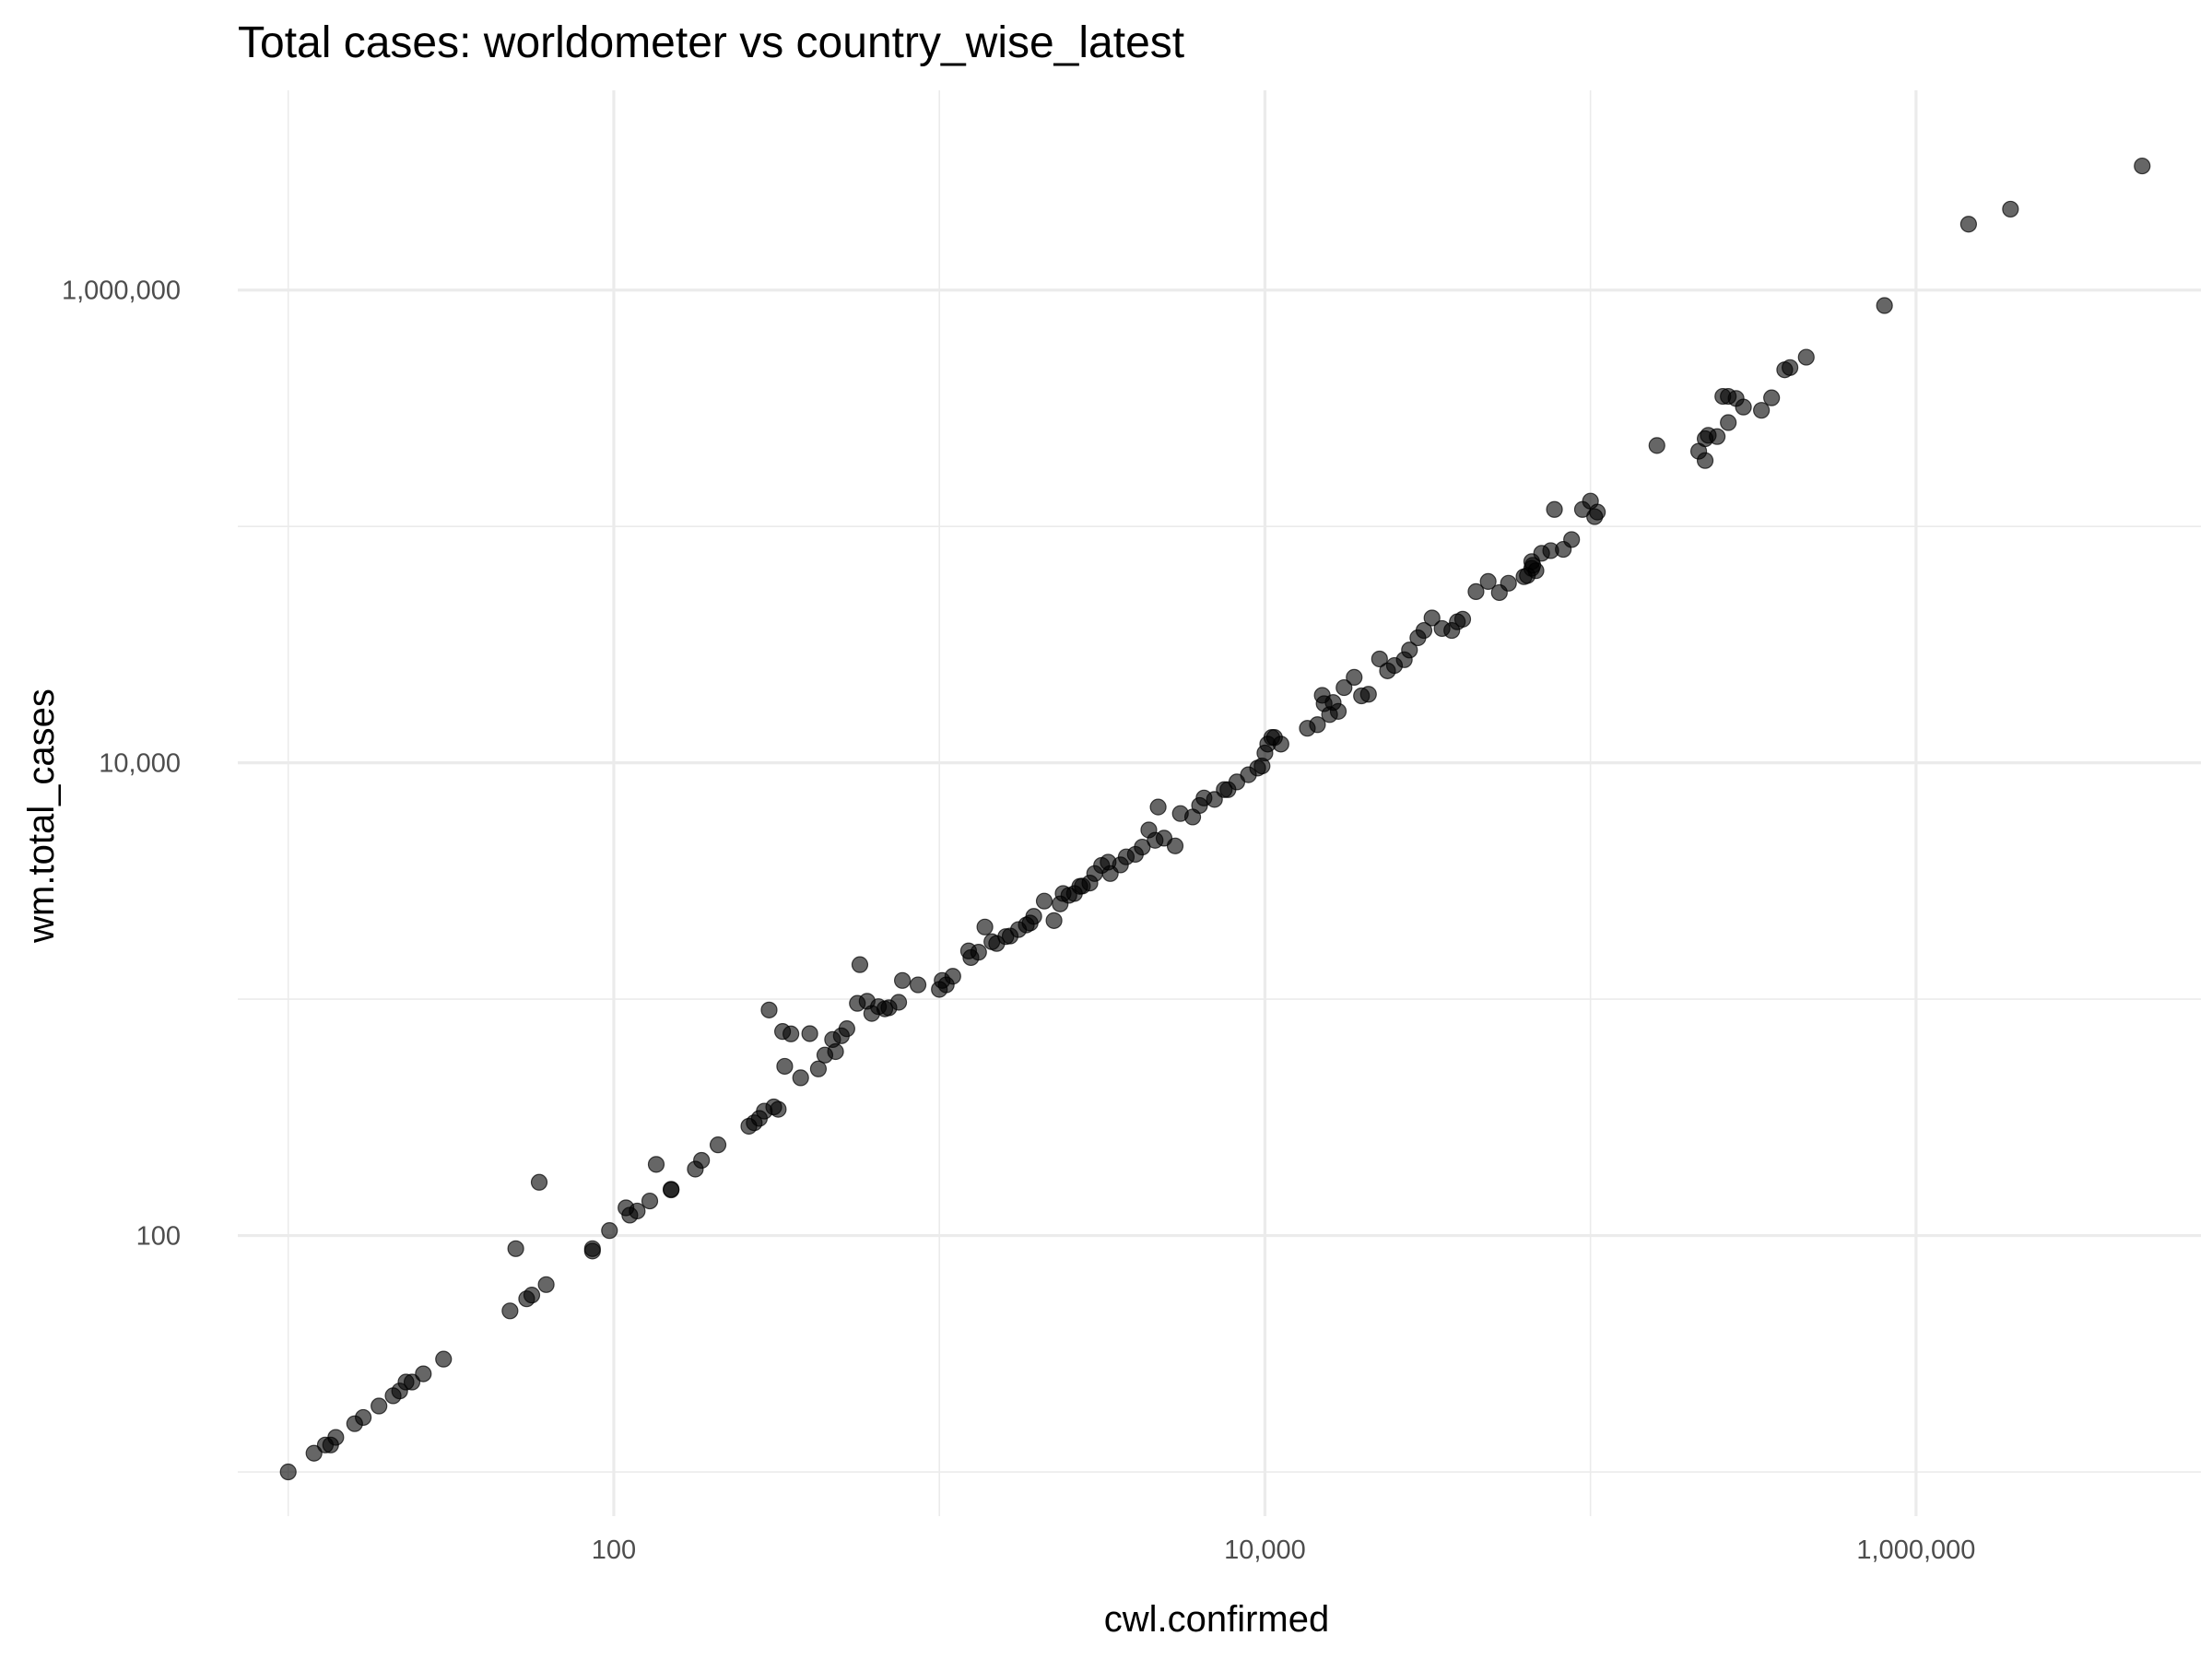 This screenshot has height=1659, width=2212. I want to click on y-tick-label: 1,000,000, so click(121, 291).